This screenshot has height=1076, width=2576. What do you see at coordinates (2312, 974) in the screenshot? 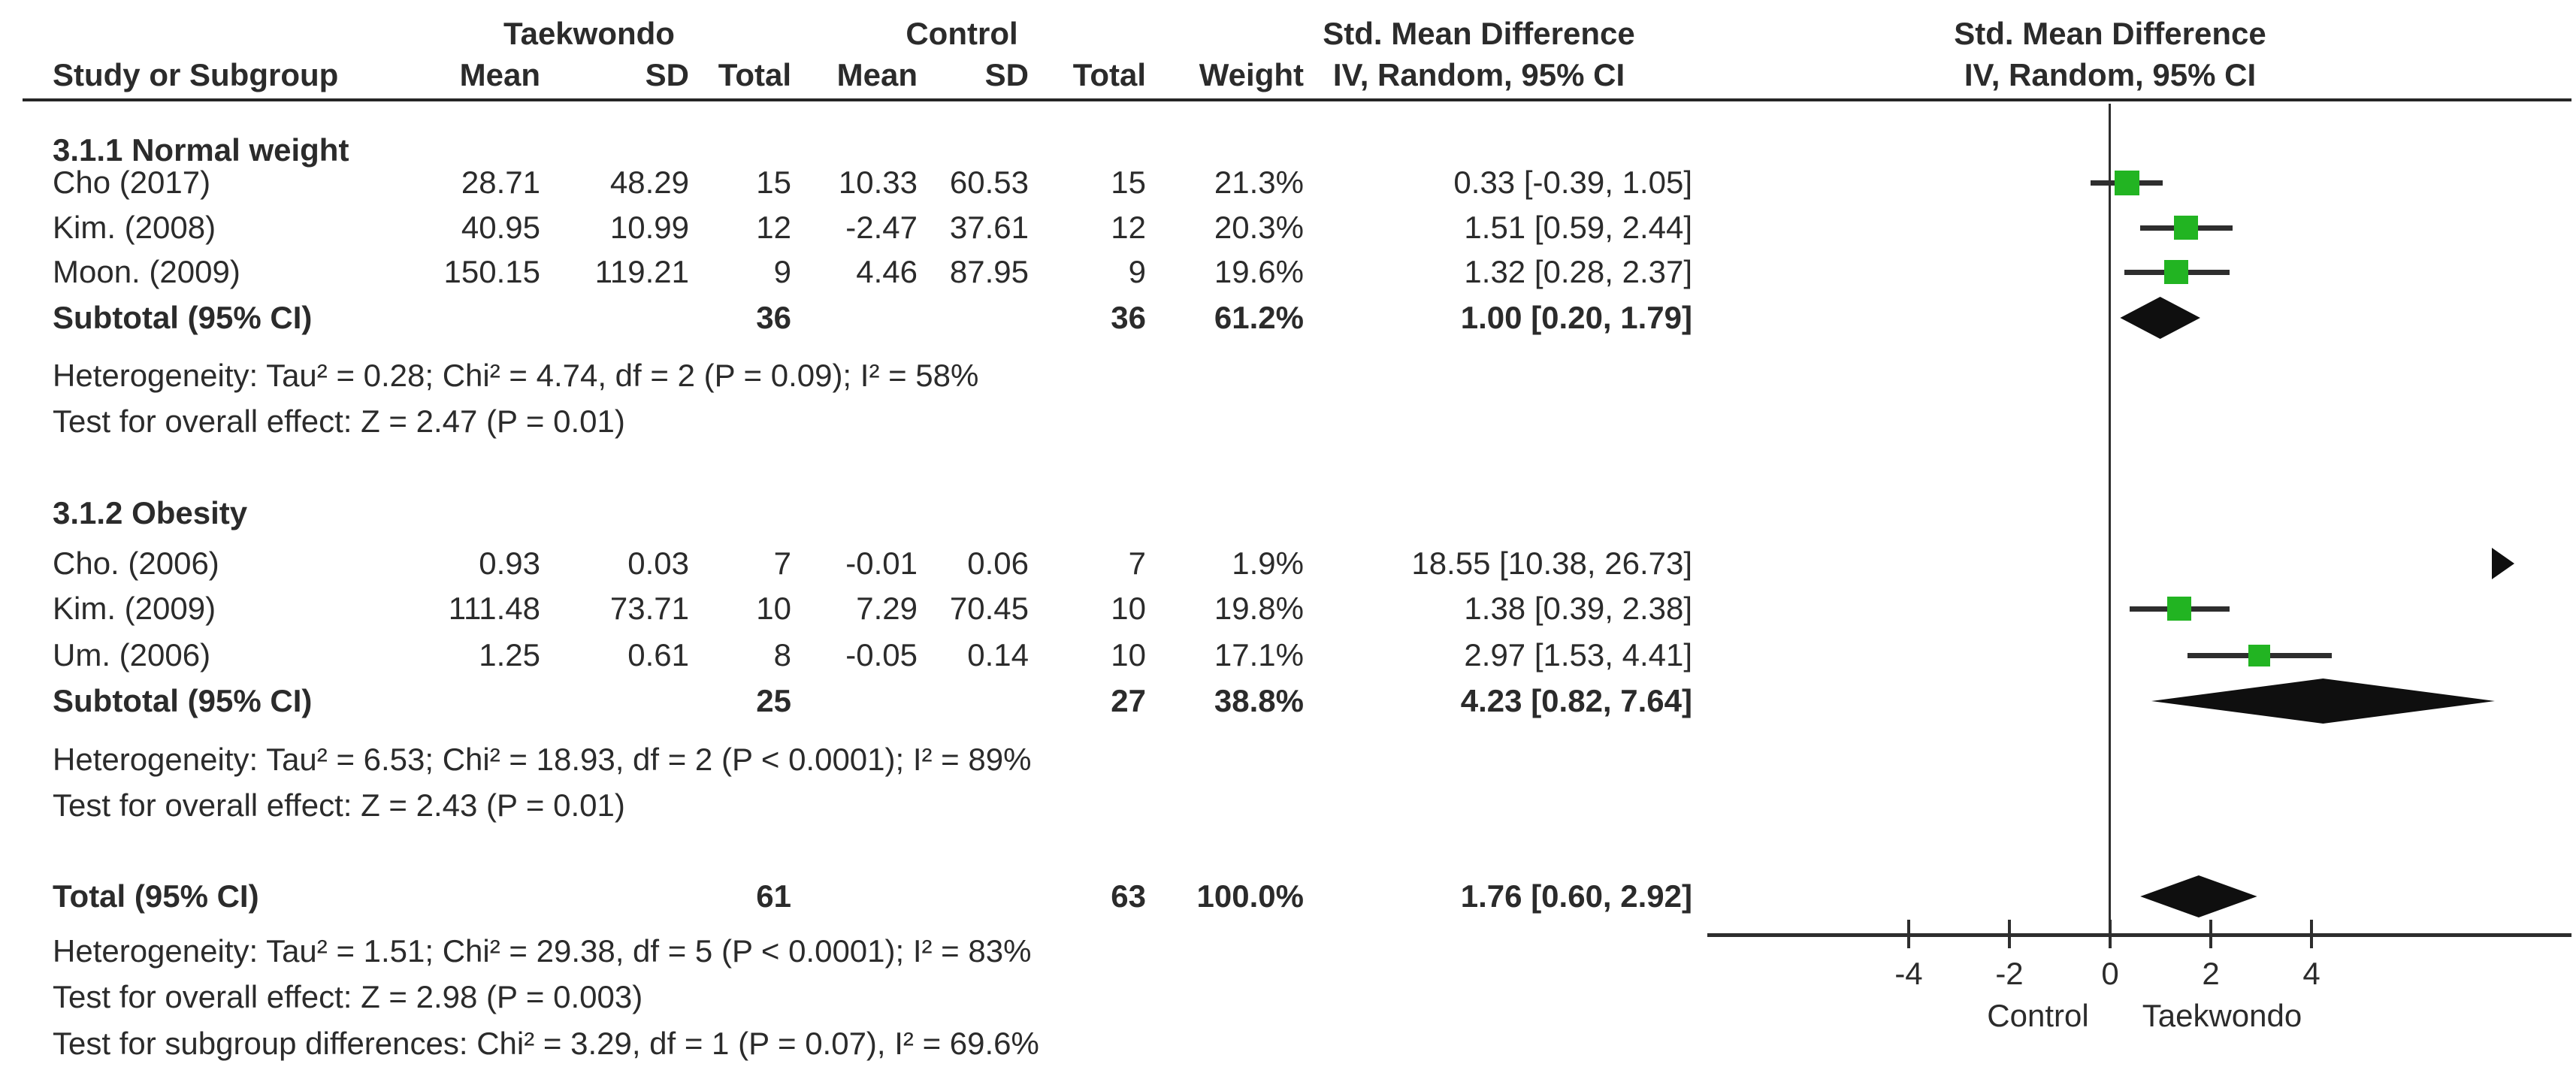
I see `axis-tick-label: 4` at bounding box center [2312, 974].